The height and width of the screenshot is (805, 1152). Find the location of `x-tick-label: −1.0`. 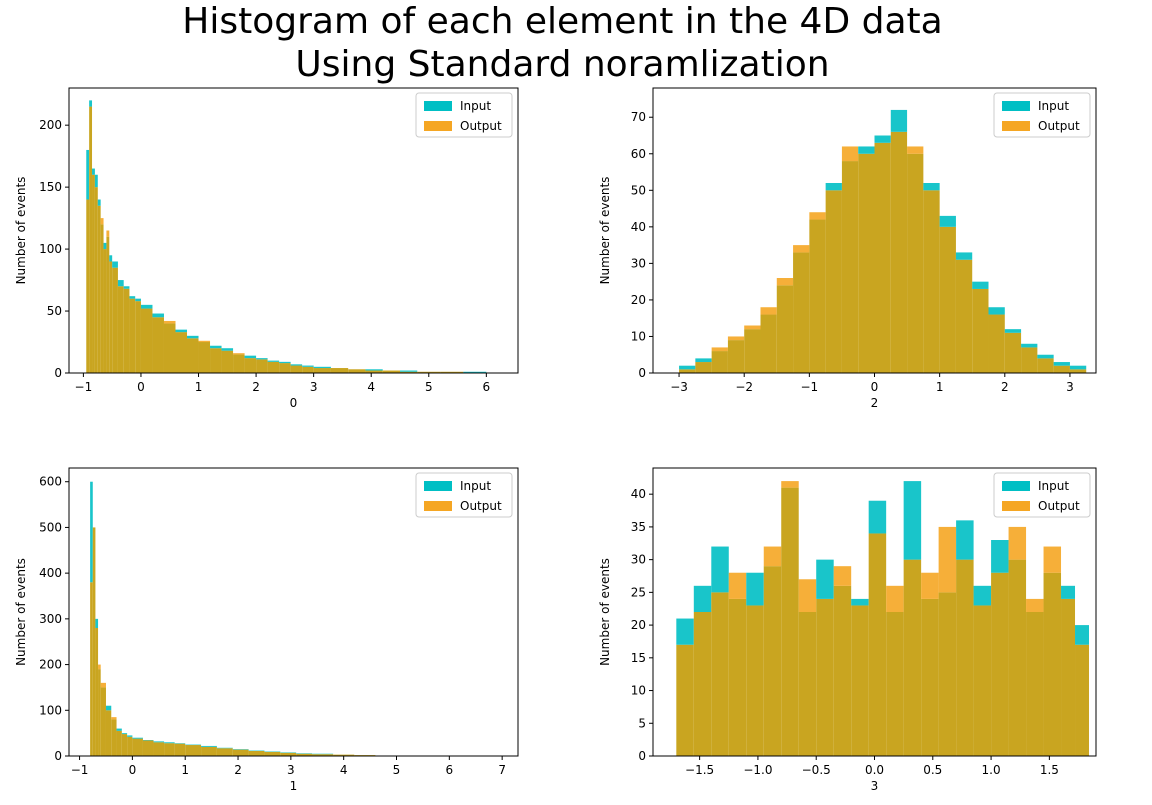

x-tick-label: −1.0 is located at coordinates (757, 770).